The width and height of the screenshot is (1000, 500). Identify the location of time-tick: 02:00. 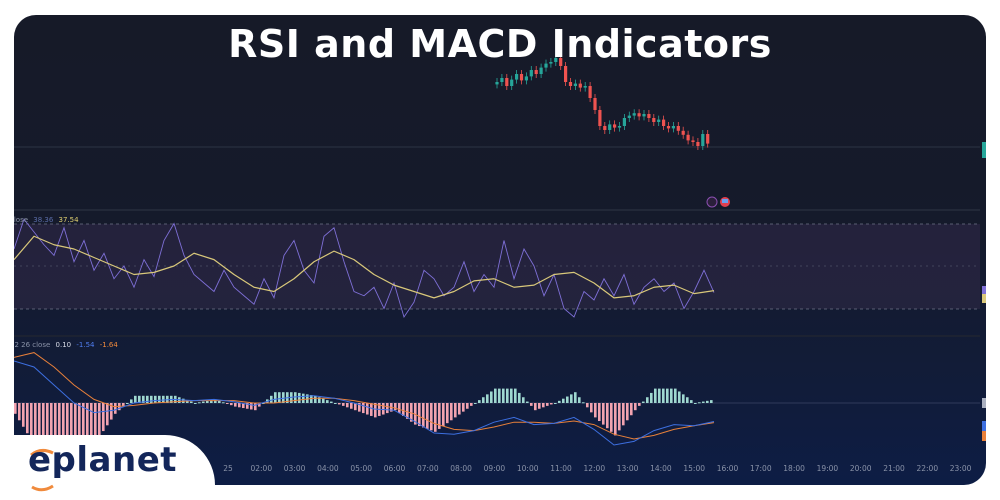
(261, 468).